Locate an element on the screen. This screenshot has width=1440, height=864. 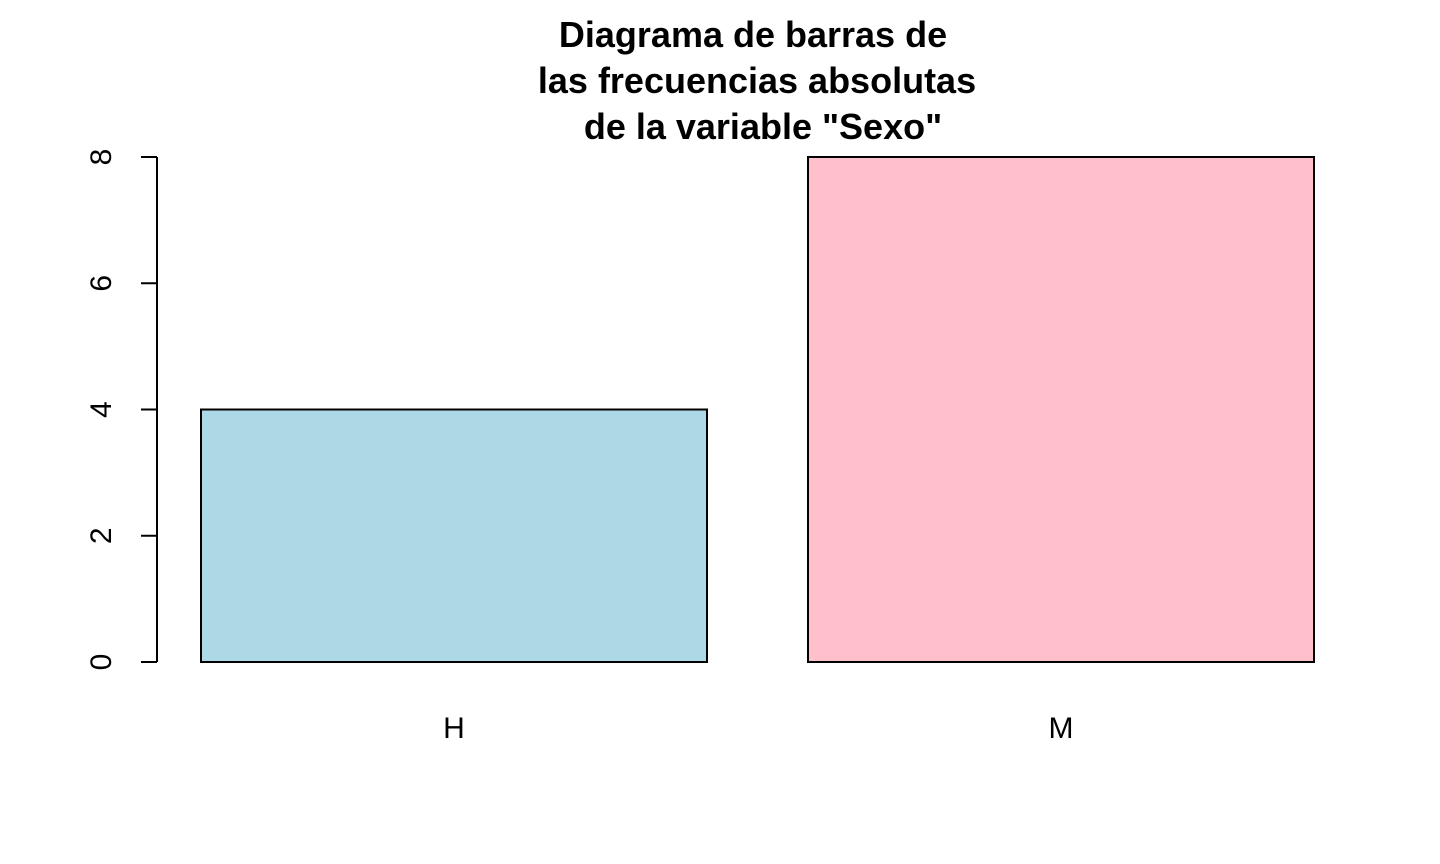
y-tick-label-4: 4 is located at coordinates (101, 409).